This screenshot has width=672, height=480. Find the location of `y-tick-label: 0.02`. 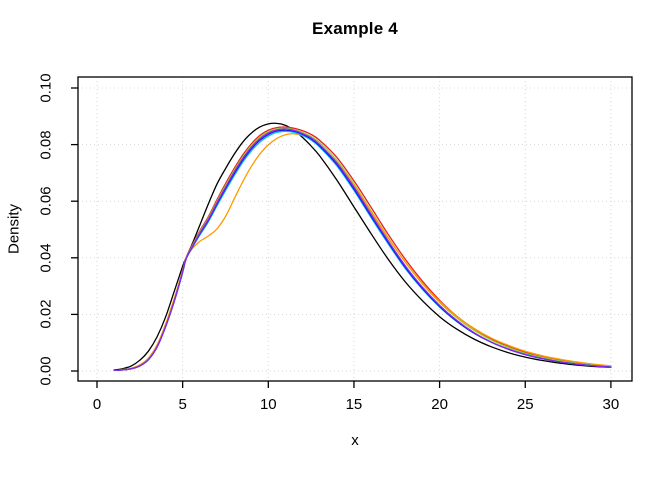

y-tick-label: 0.02 is located at coordinates (46, 314).